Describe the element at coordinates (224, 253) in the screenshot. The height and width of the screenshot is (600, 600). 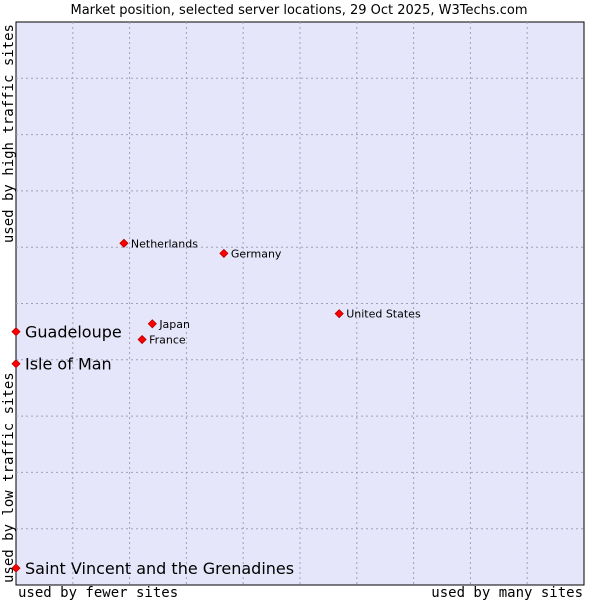
I see `data-point-germany` at that location.